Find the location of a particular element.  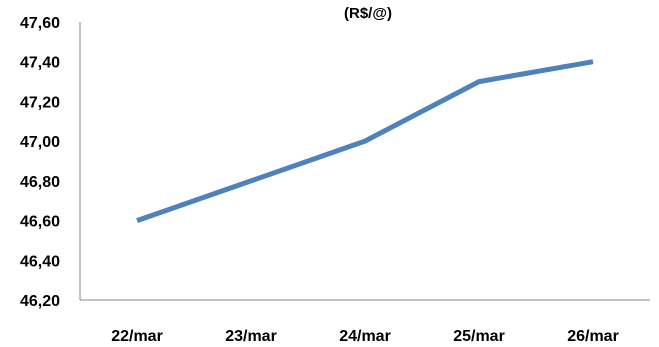

x-tick-label: 23/mar is located at coordinates (251, 336).